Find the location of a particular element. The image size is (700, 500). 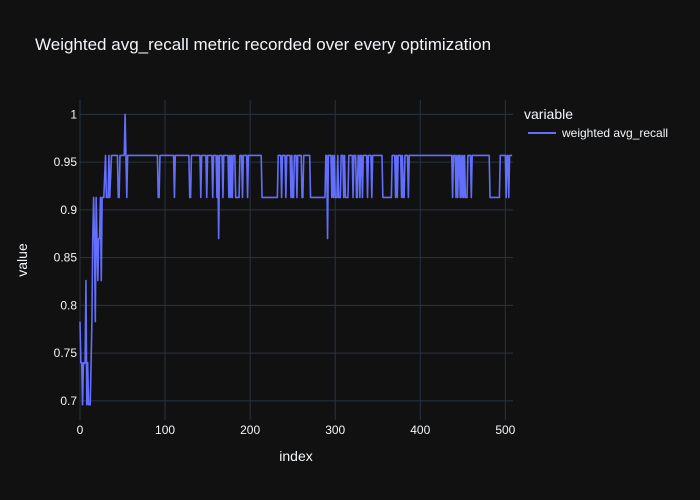

x-tick-label: 400 is located at coordinates (420, 430).